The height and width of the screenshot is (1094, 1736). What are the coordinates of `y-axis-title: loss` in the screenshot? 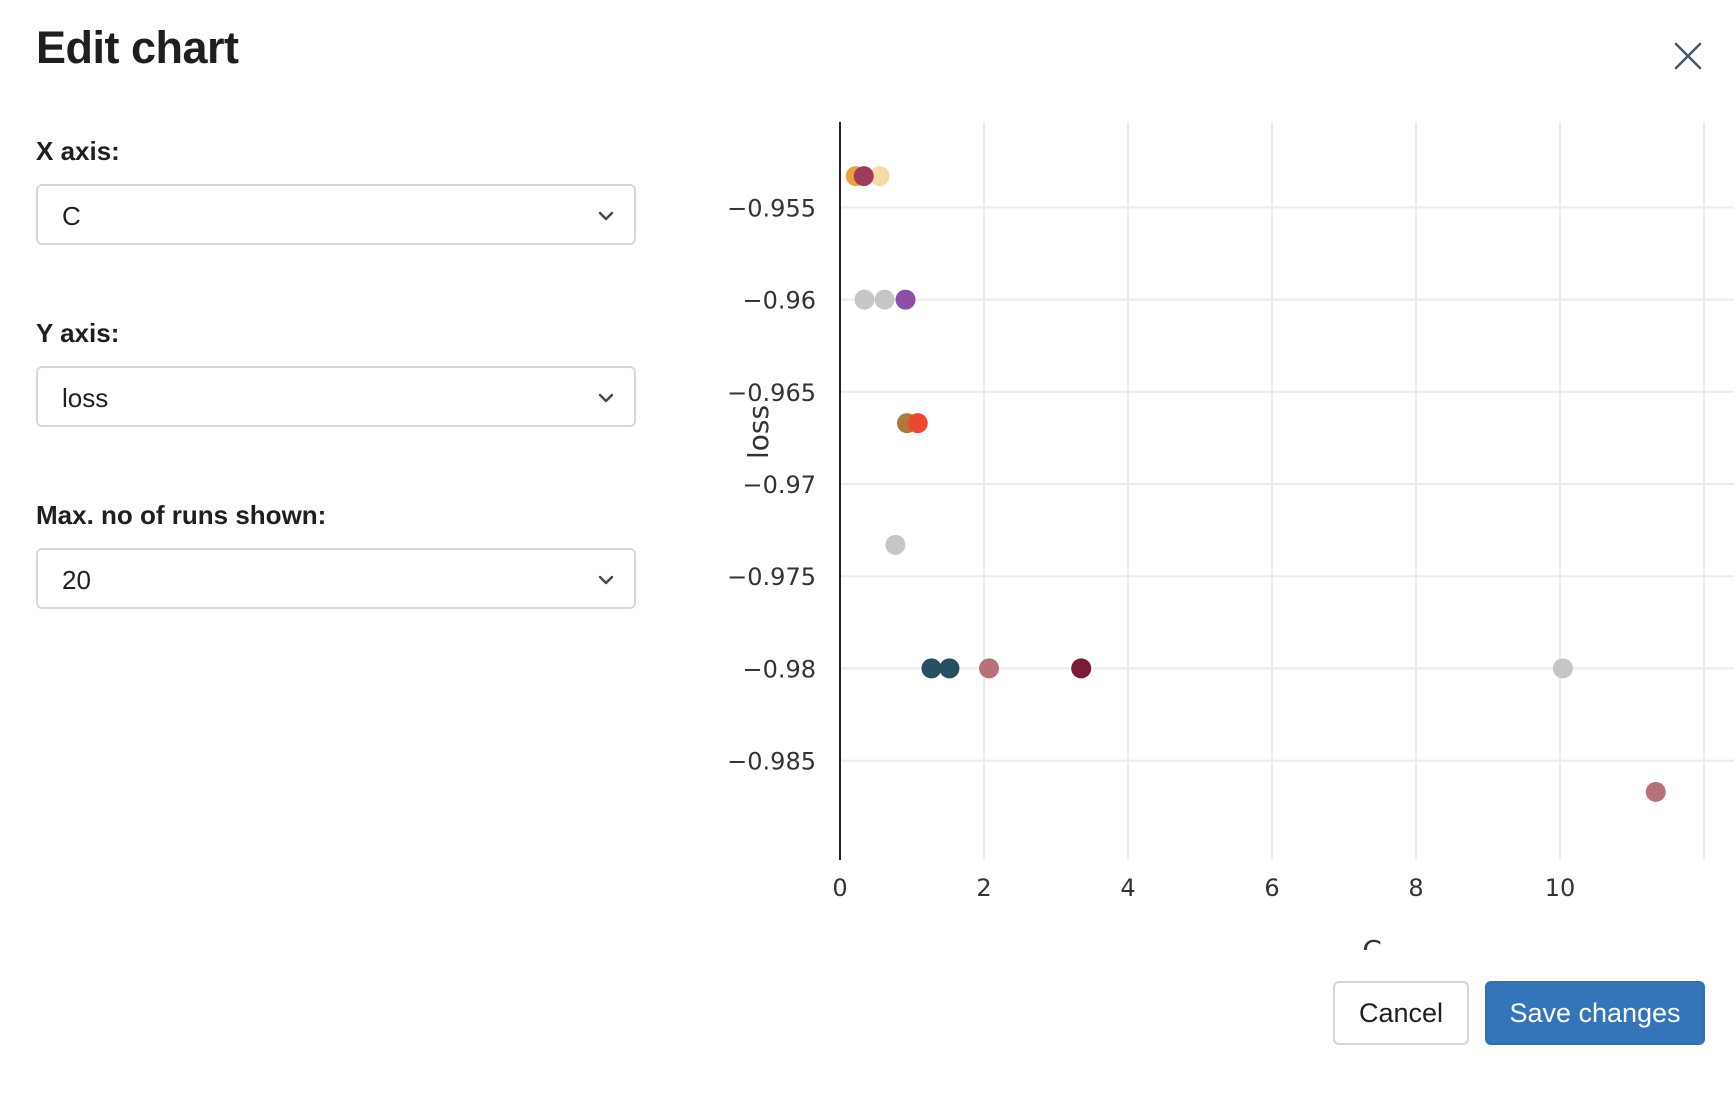 It's located at (758, 432).